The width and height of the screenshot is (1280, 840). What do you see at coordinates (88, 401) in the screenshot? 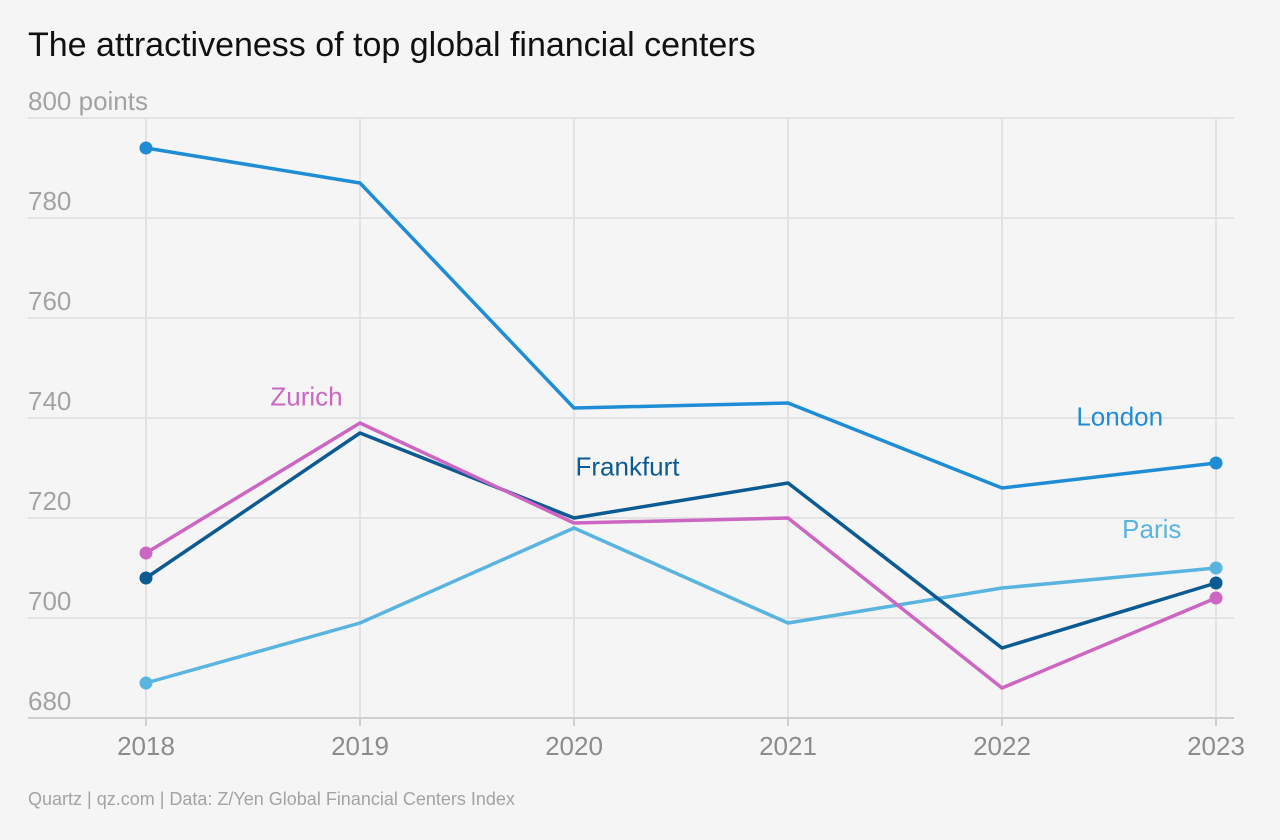
I see `y-axis-ticks: 680 700 720 740 760 780 800 points` at bounding box center [88, 401].